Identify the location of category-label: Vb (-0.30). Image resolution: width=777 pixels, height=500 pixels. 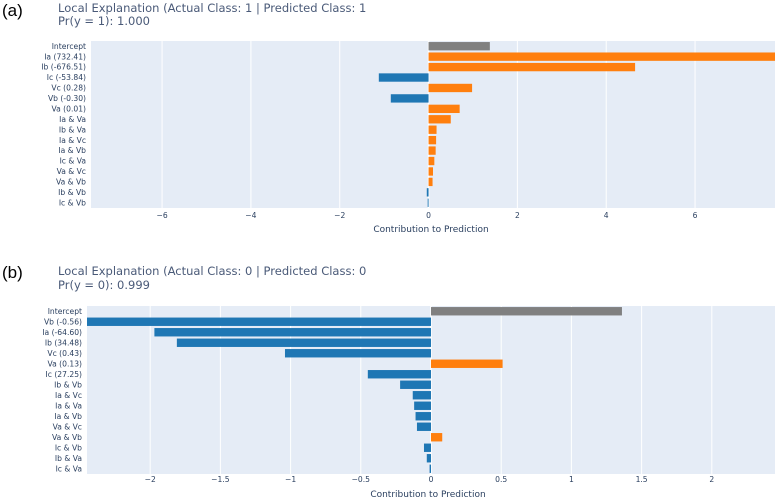
(67, 98).